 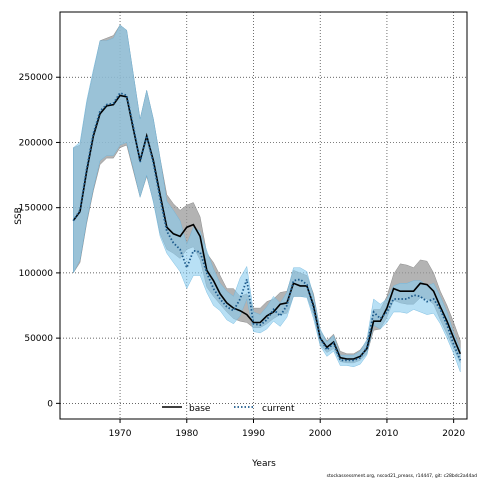 I want to click on x-tick-label: 1970, so click(x=120, y=434).